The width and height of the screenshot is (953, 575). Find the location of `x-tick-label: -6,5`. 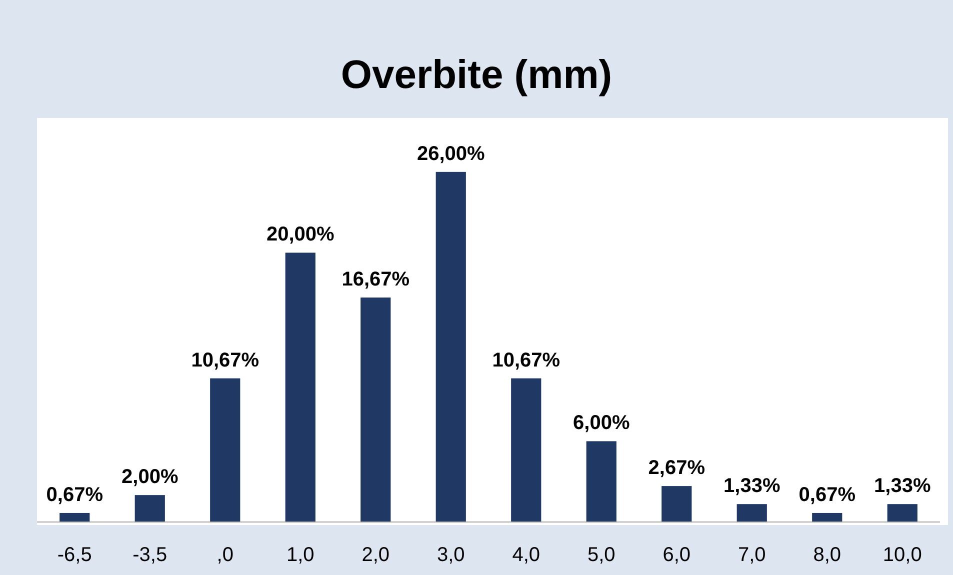

x-tick-label: -6,5 is located at coordinates (74, 555).